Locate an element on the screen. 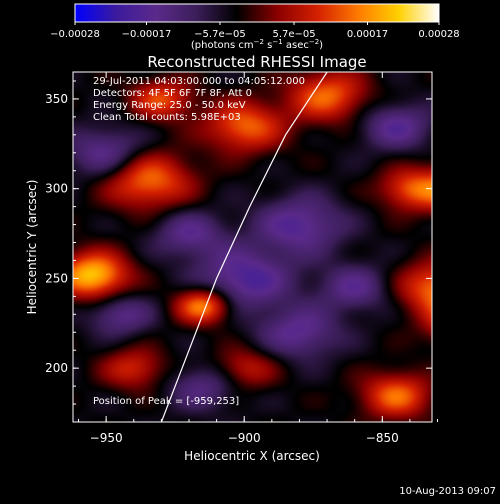 This screenshot has width=500, height=504. y-tick-label: 300 is located at coordinates (56, 189).